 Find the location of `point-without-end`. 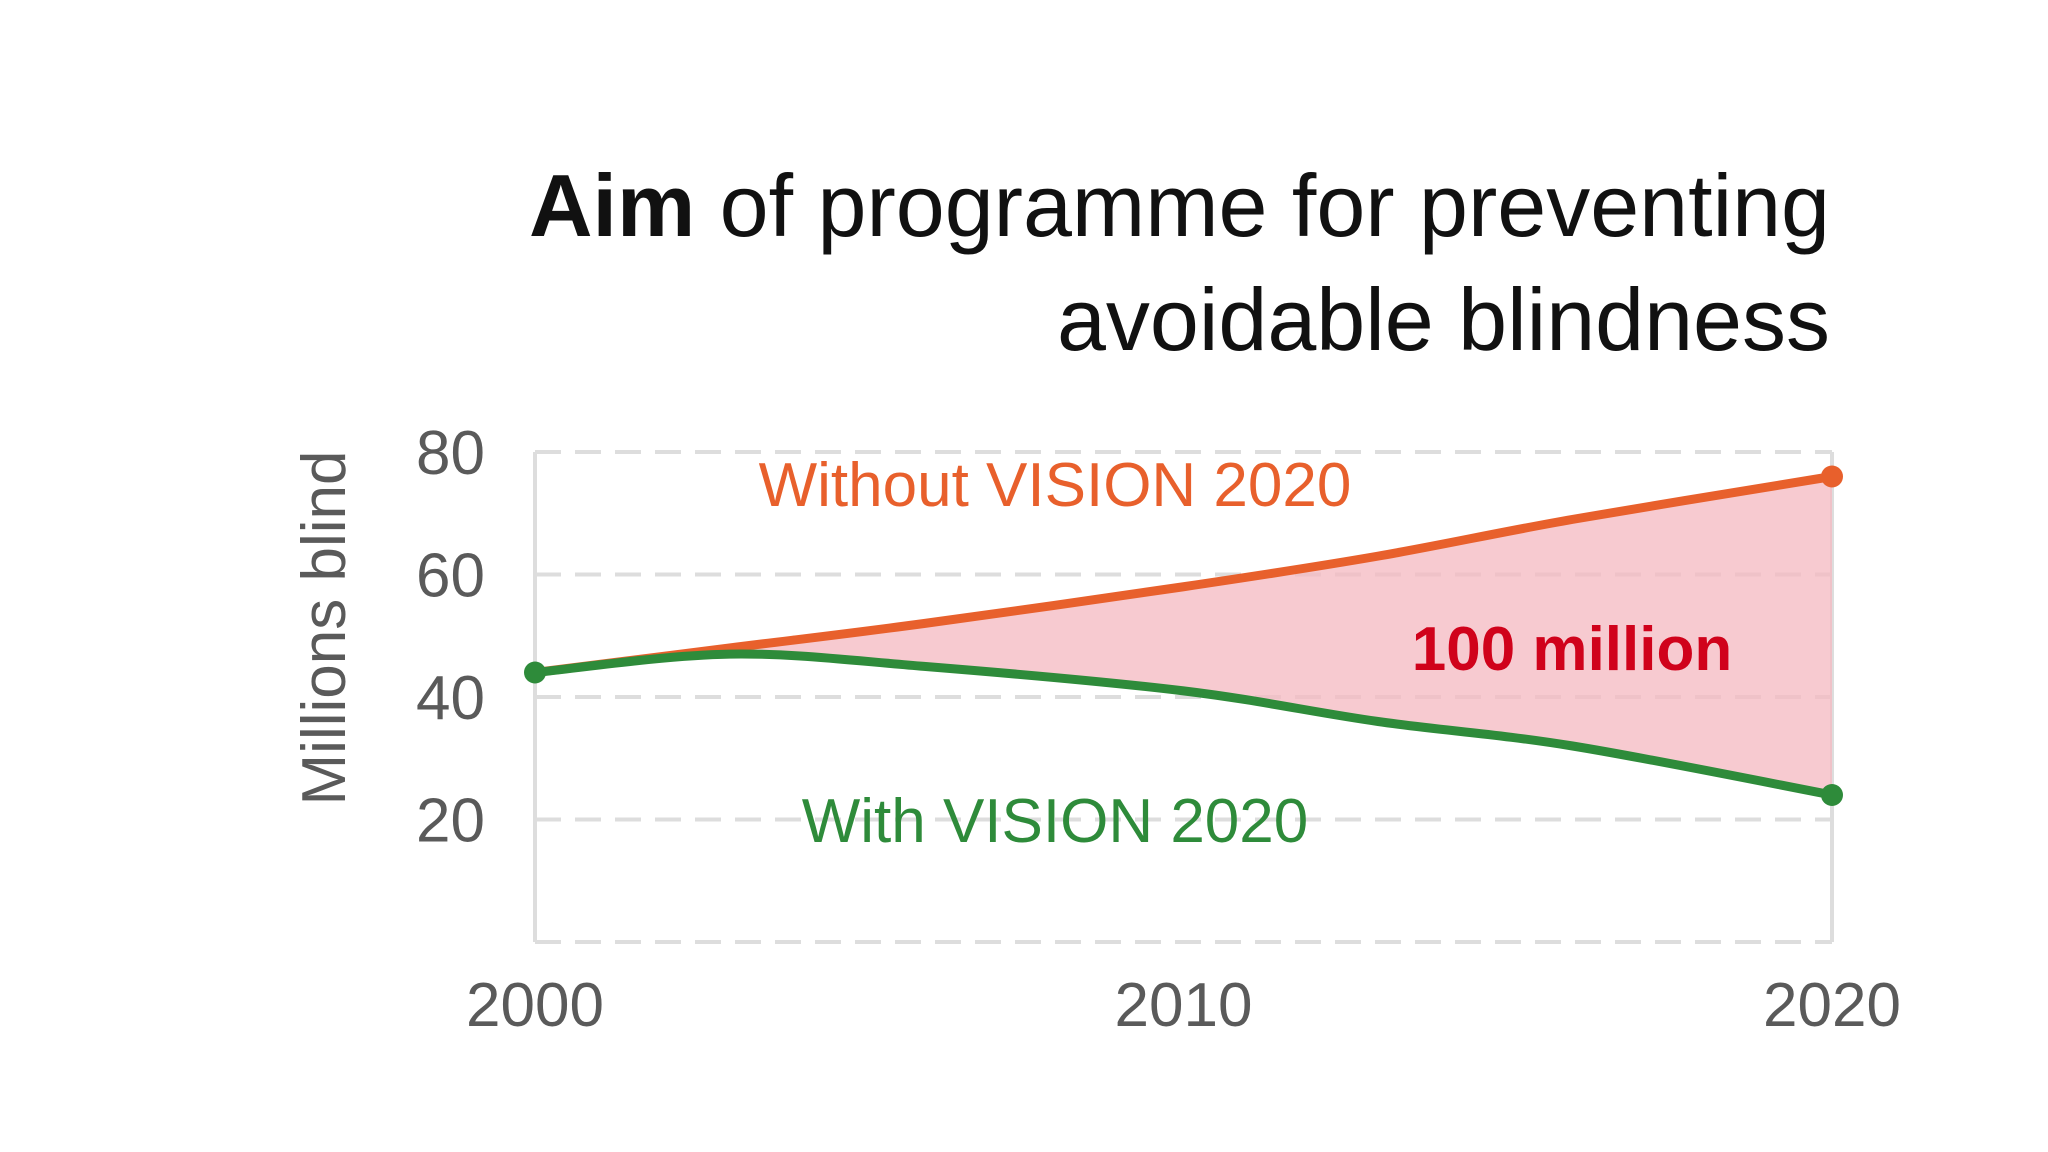

point-without-end is located at coordinates (1832, 476).